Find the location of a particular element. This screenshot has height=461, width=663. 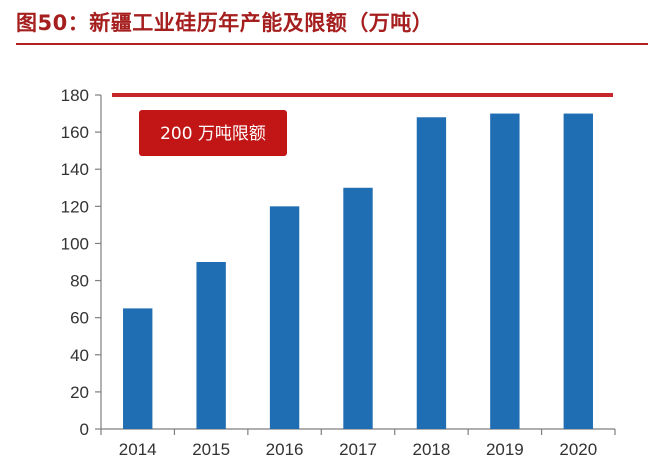

x-tick-label: 2014 is located at coordinates (138, 449).